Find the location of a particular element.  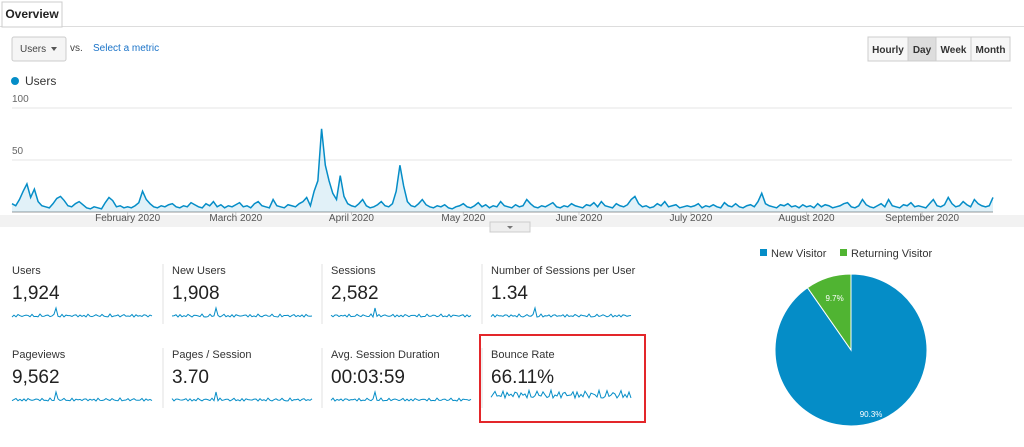

y-tick-label: 50 is located at coordinates (18, 151).